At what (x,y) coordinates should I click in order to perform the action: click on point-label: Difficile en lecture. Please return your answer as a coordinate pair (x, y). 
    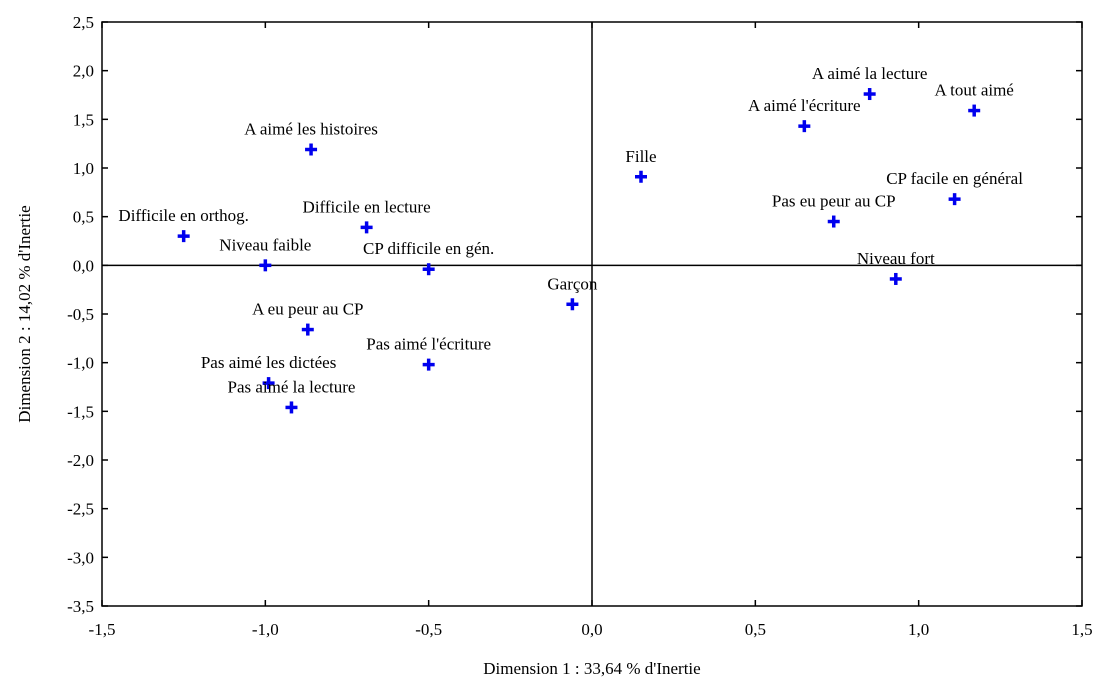
    Looking at the image, I should click on (367, 206).